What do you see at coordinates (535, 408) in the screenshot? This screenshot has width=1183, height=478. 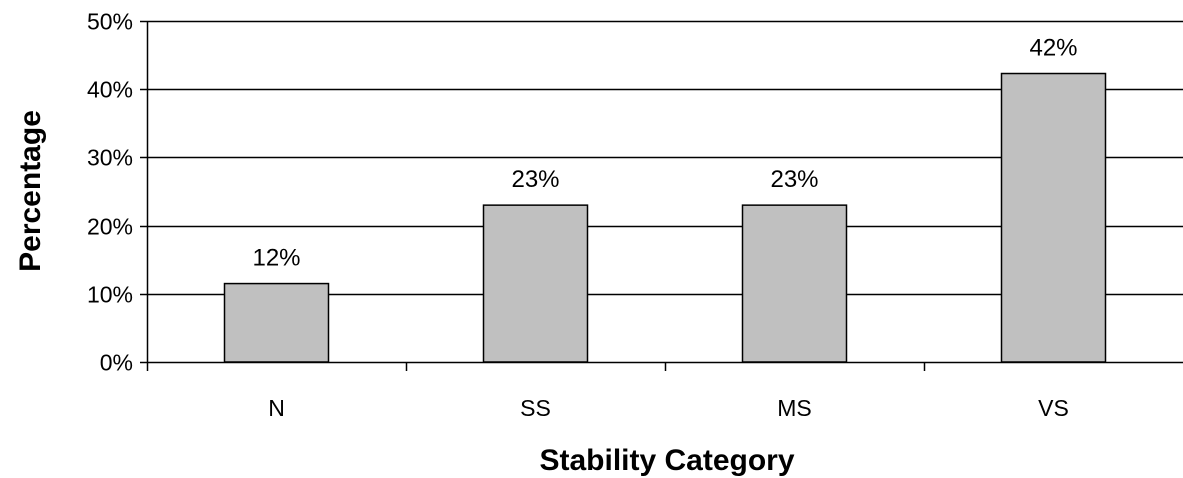 I see `x-tick-label-ss: SS` at bounding box center [535, 408].